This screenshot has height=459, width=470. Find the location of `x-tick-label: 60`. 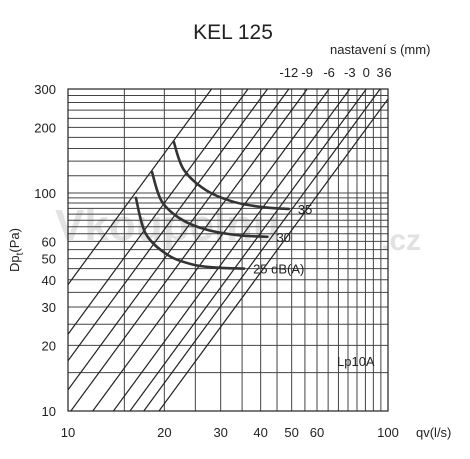

x-tick-label: 60 is located at coordinates (317, 432).